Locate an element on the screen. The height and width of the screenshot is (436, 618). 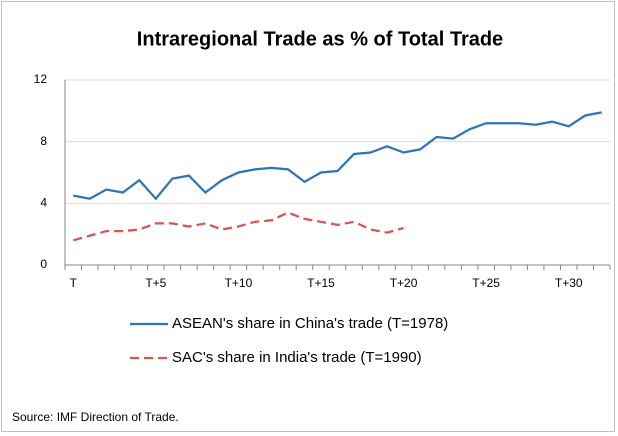
y-tick-label: 0 is located at coordinates (43, 264).